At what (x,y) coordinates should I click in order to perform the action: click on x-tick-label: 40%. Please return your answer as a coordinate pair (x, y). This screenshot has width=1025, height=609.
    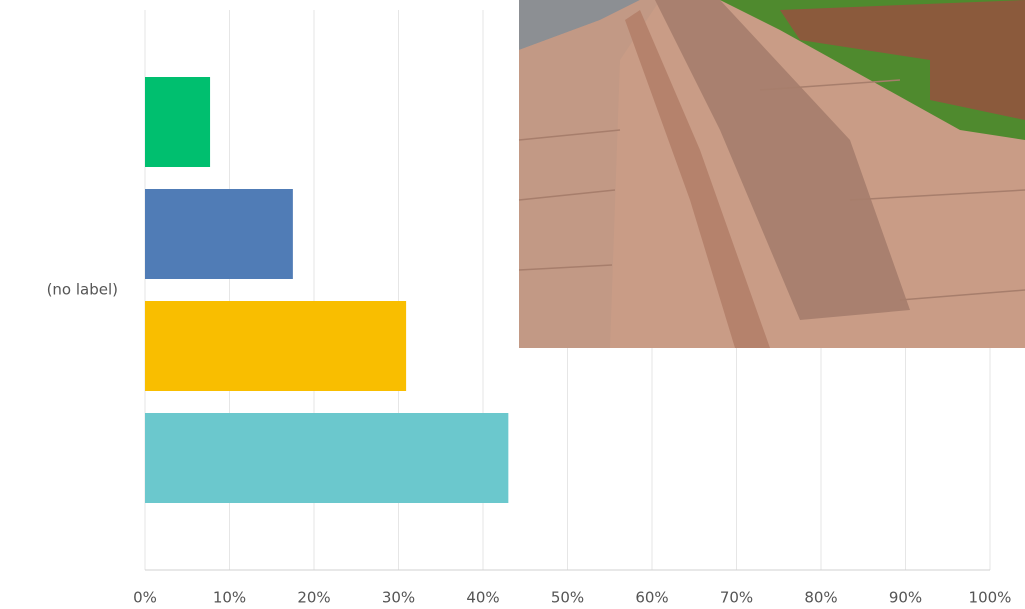
    Looking at the image, I should click on (482, 598).